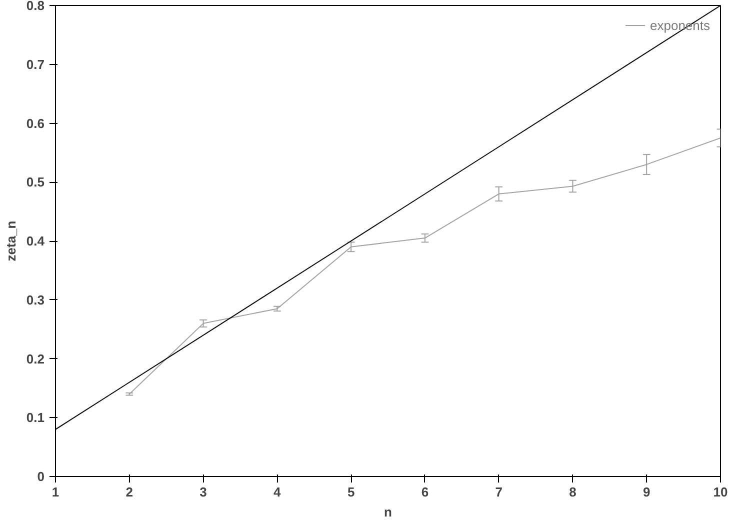  Describe the element at coordinates (646, 492) in the screenshot. I see `x-tick-label: 9` at that location.